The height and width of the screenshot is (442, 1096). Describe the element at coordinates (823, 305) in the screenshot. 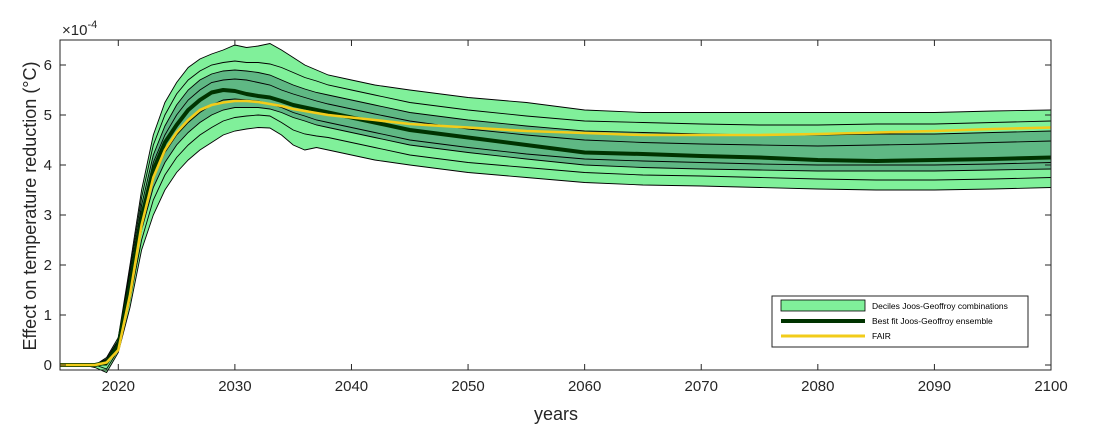

I see `legend-swatch-deciles` at that location.